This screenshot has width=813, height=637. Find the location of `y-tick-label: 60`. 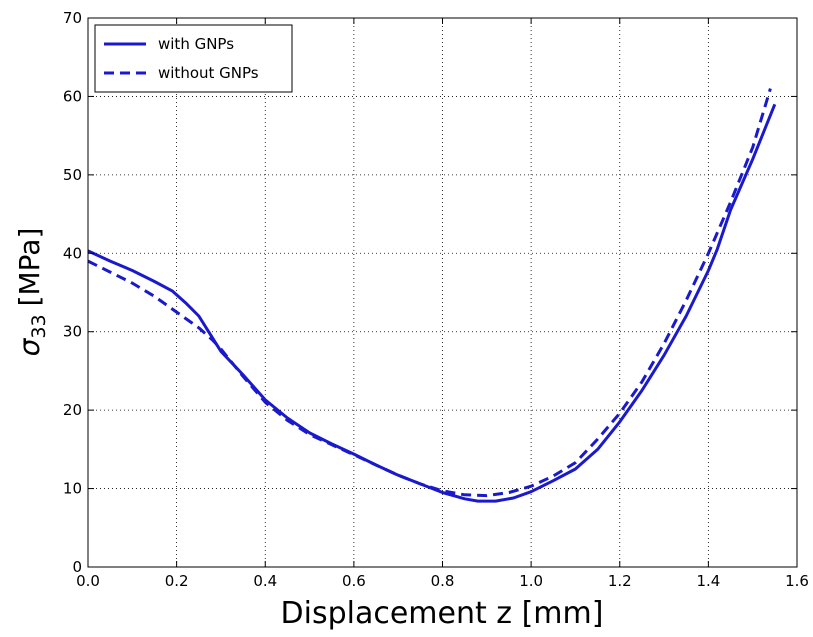

y-tick-label: 60 is located at coordinates (72, 96).